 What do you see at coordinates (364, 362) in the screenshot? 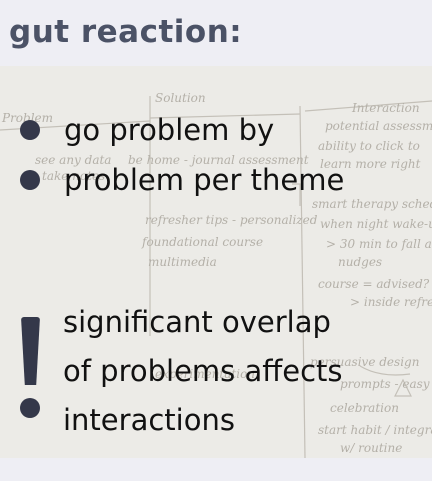
I see `scribble: persuasive design` at bounding box center [364, 362].